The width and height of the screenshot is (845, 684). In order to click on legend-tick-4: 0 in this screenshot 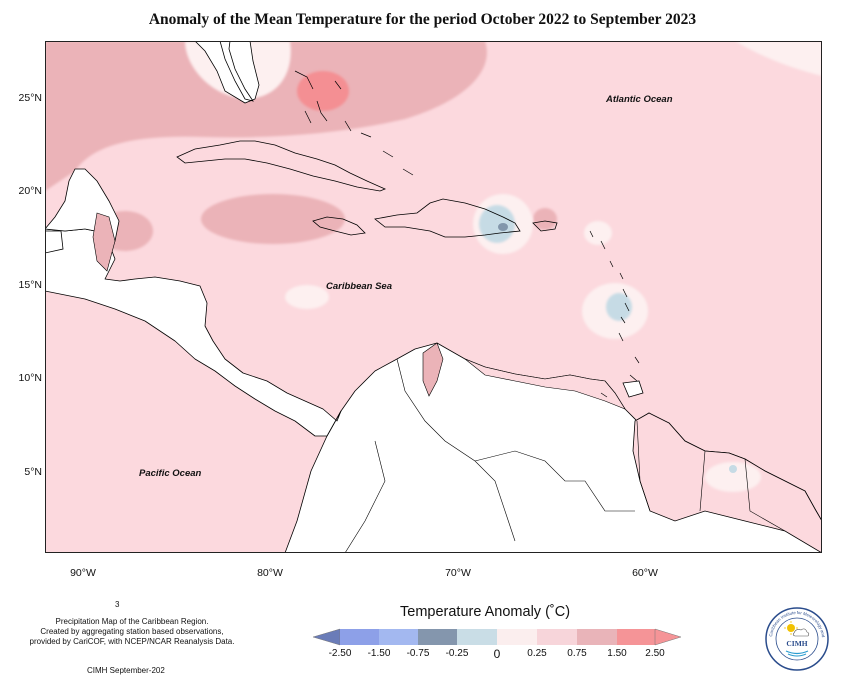, I will do `click(497, 654)`.